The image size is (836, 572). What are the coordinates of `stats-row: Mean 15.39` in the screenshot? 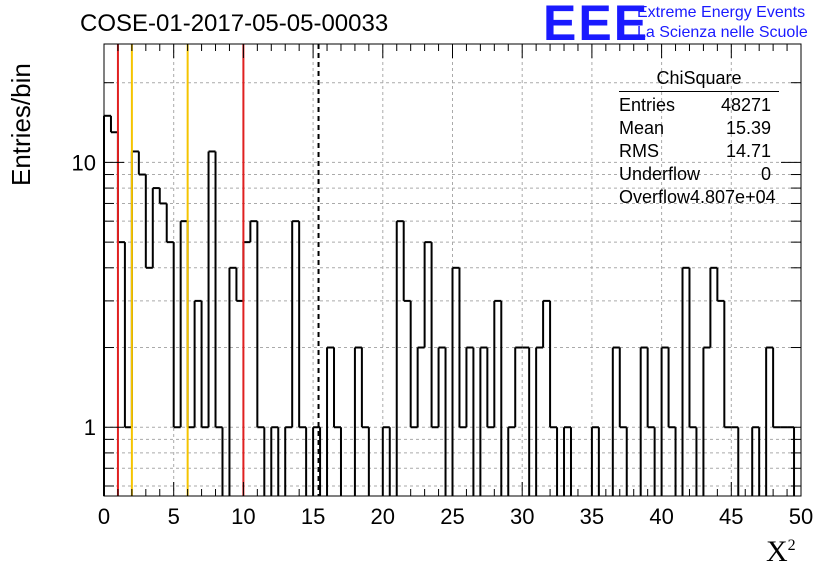 It's located at (695, 128).